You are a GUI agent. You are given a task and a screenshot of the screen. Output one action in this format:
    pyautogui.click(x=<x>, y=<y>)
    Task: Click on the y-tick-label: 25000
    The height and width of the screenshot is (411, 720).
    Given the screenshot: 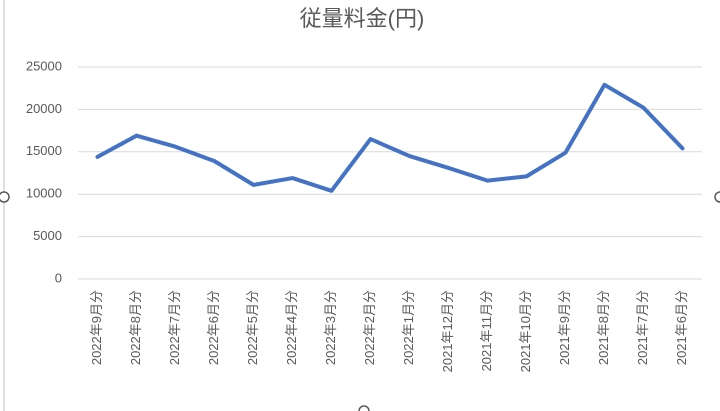 What is the action you would take?
    pyautogui.click(x=44, y=65)
    